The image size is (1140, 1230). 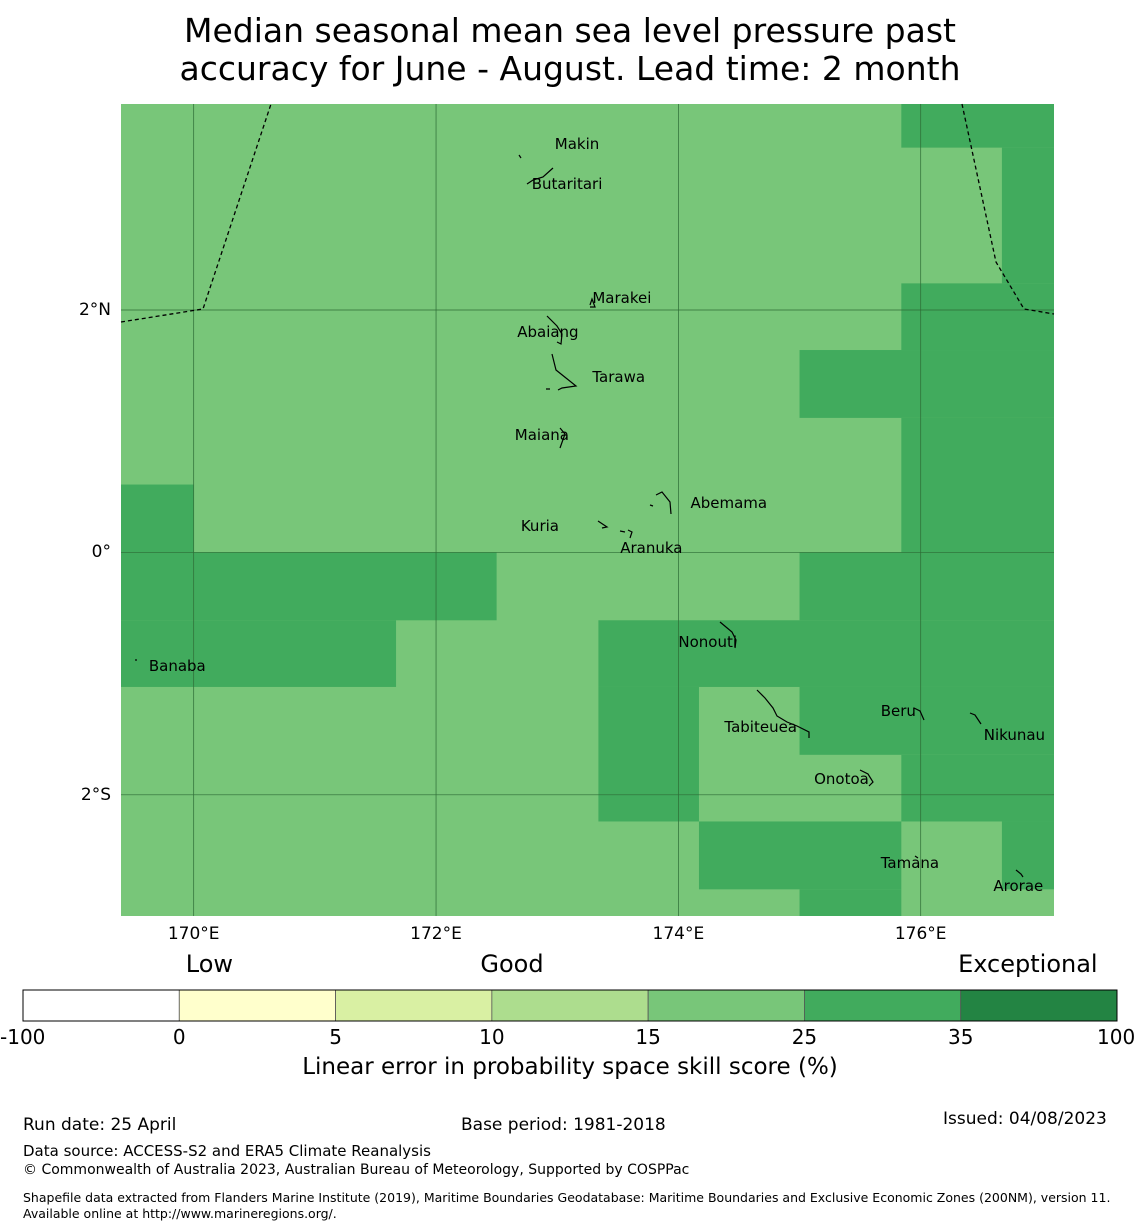 I want to click on colorbar-tick-label: 10, so click(x=492, y=1037).